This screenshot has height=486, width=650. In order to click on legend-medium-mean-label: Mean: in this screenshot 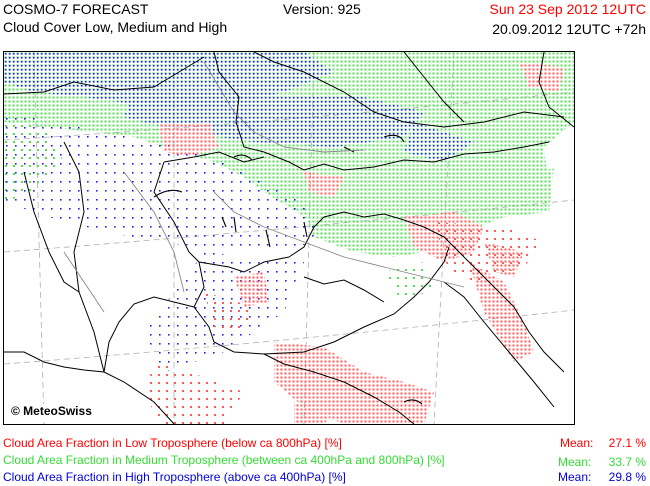, I will do `click(575, 462)`.